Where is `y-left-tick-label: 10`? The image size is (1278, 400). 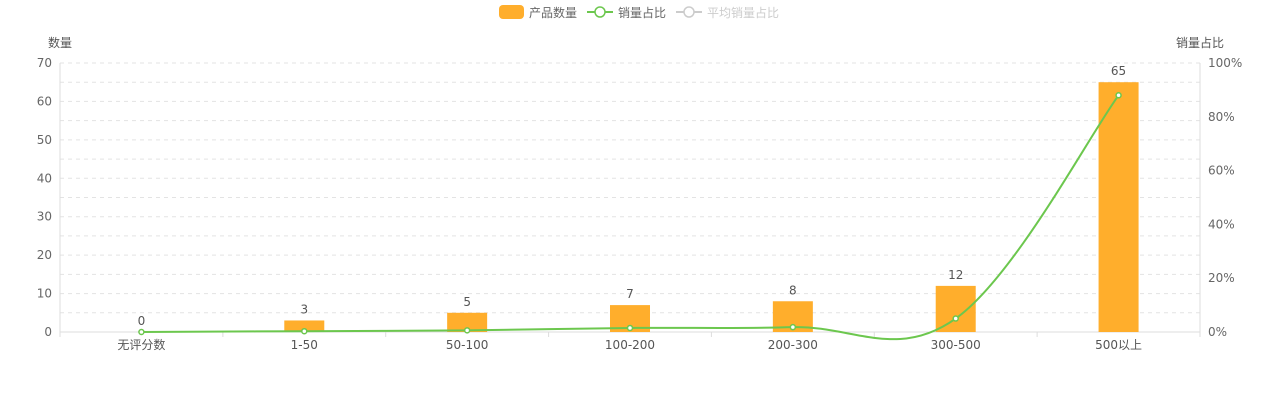 y-left-tick-label: 10 is located at coordinates (44, 294).